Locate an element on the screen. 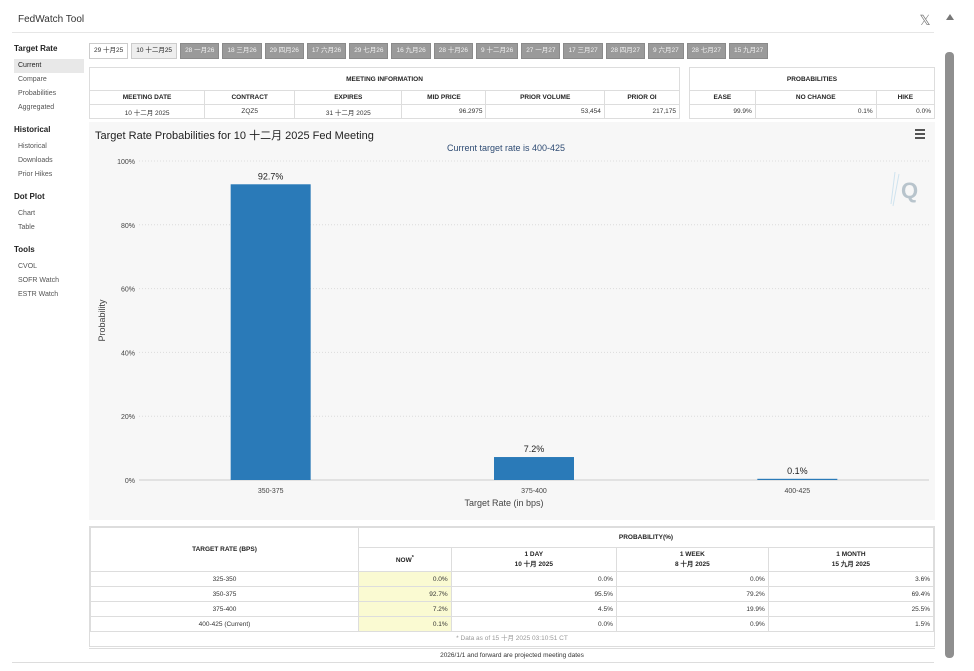 This screenshot has width=974, height=671. tab-meeting-7: 16 九月26 is located at coordinates (411, 51).